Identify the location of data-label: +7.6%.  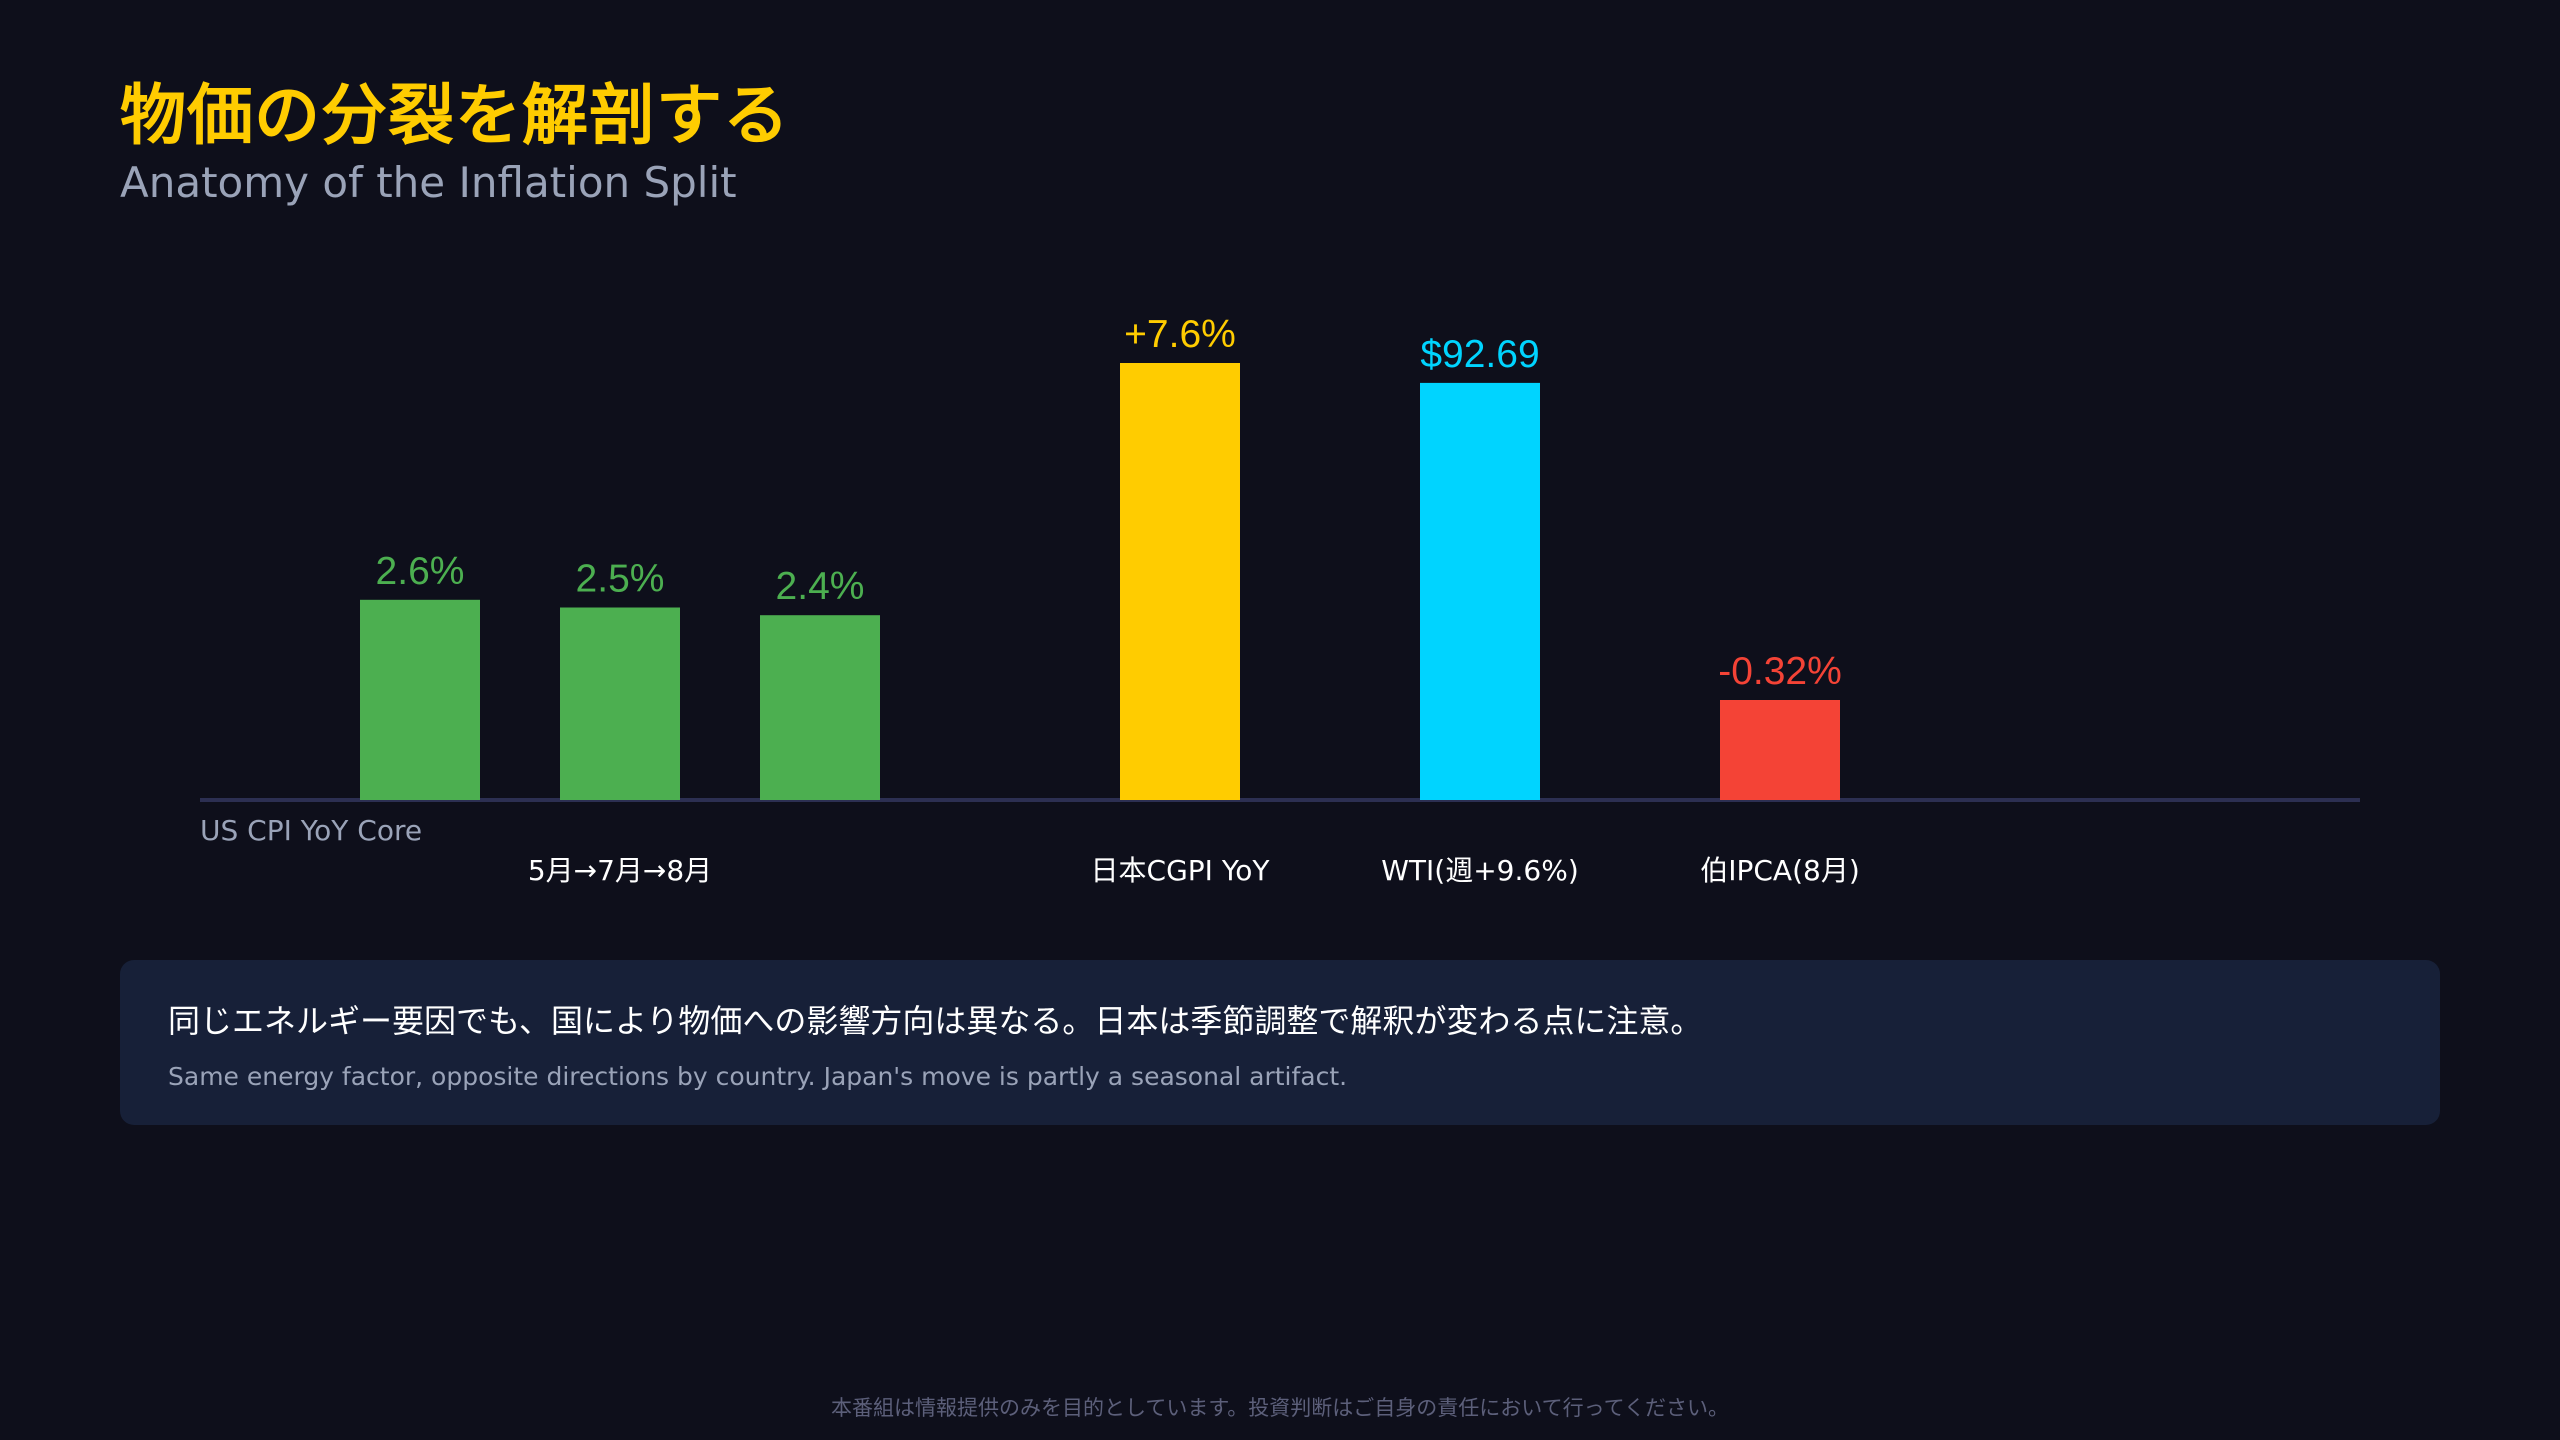
(1180, 334).